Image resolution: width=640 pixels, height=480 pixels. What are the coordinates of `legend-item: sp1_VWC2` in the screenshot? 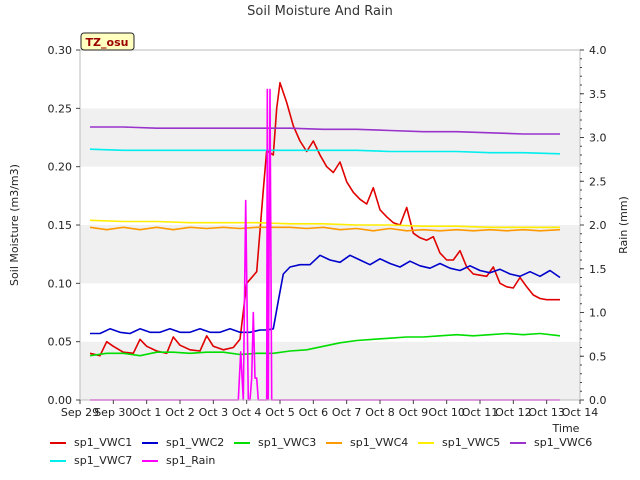 It's located at (183, 442).